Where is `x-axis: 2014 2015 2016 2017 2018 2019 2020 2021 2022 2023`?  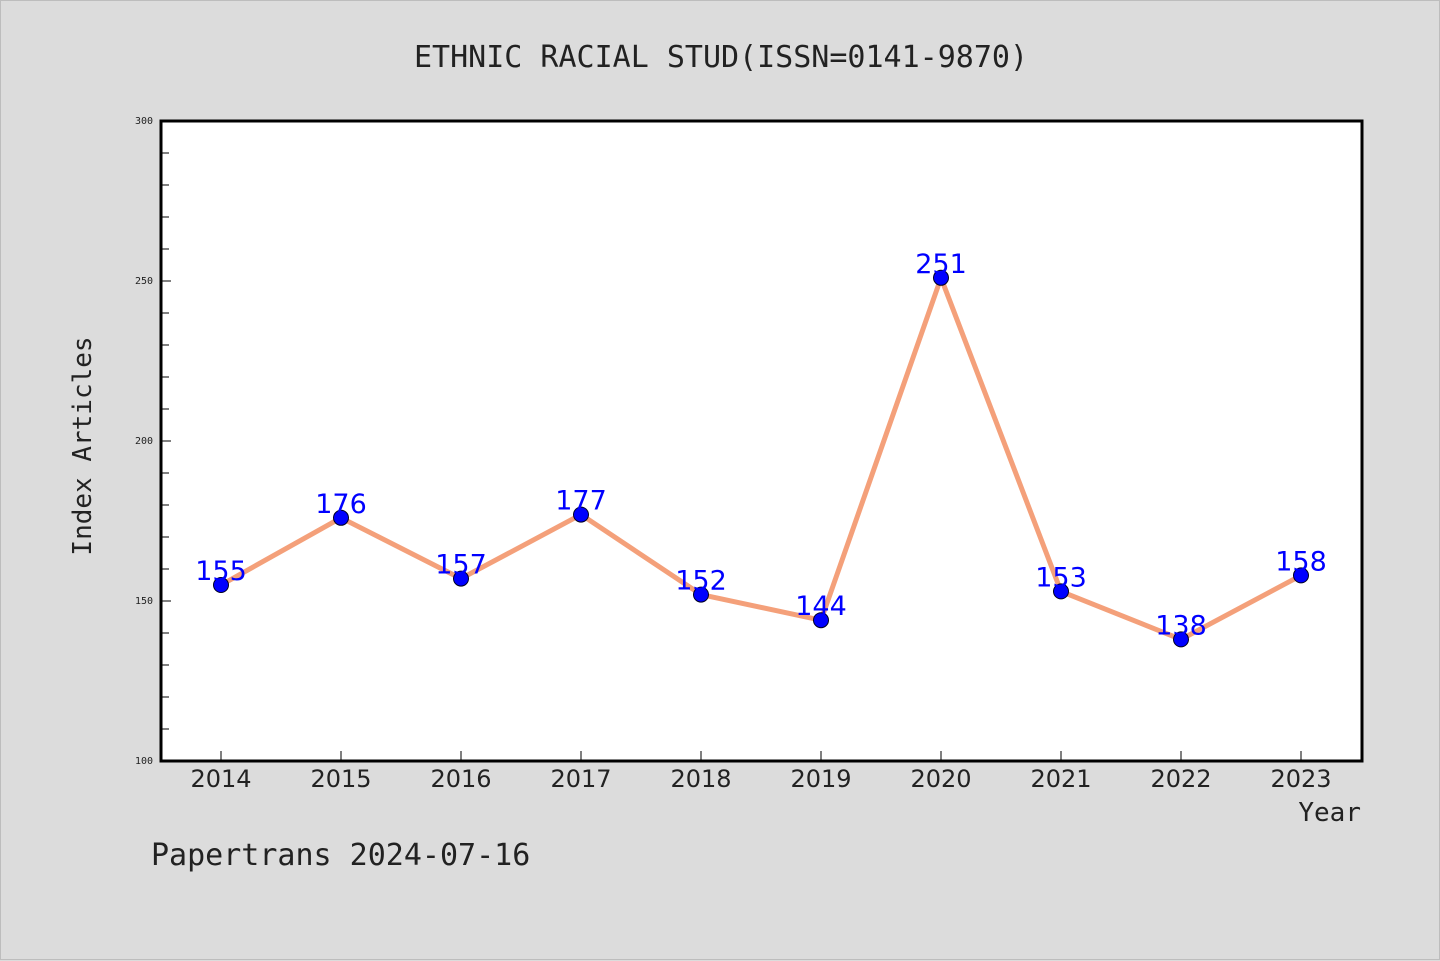 x-axis: 2014 2015 2016 2017 2018 2019 2020 2021 2022 2023 is located at coordinates (761, 772).